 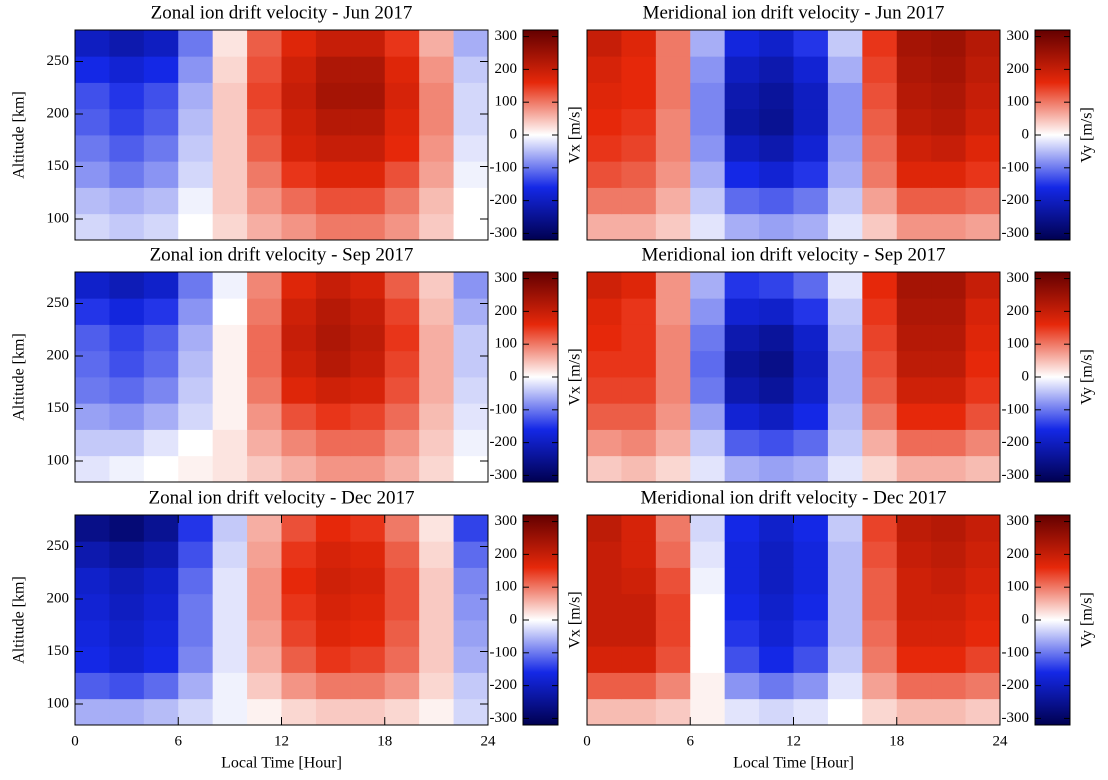 I want to click on colorbar-tick-label: -300, so click(x=1016, y=475).